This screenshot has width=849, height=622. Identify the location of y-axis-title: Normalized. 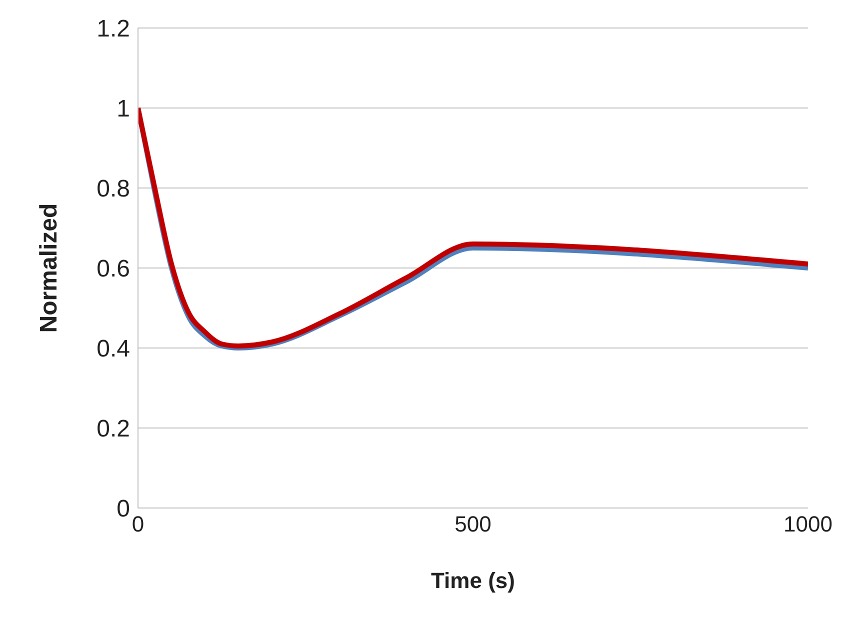
(49, 268).